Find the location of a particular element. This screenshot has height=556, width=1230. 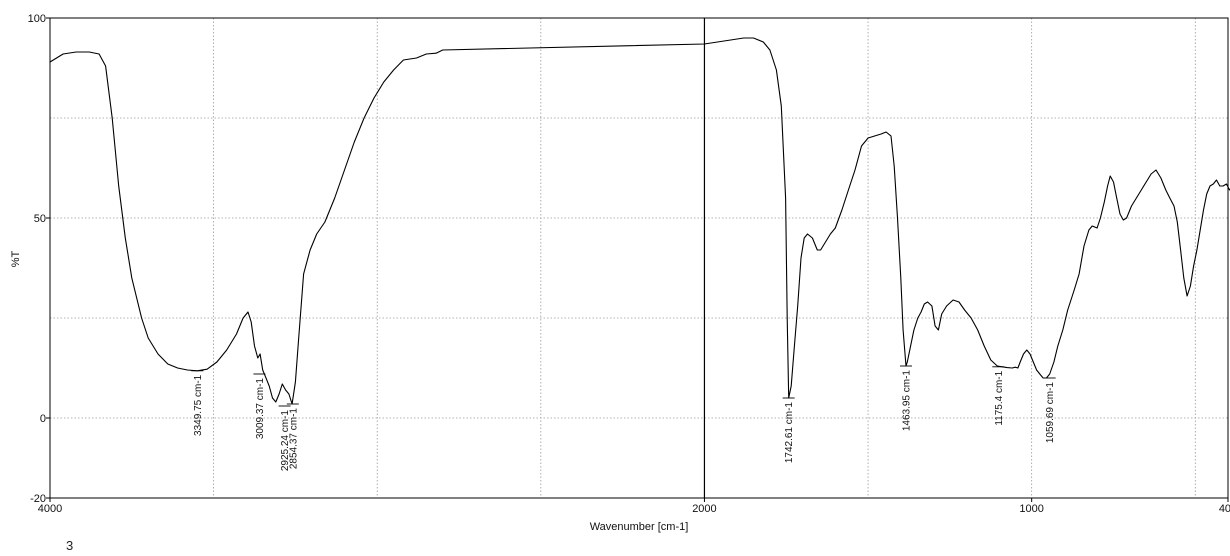

peak-label: 3009.37 cm-1 is located at coordinates (260, 409).